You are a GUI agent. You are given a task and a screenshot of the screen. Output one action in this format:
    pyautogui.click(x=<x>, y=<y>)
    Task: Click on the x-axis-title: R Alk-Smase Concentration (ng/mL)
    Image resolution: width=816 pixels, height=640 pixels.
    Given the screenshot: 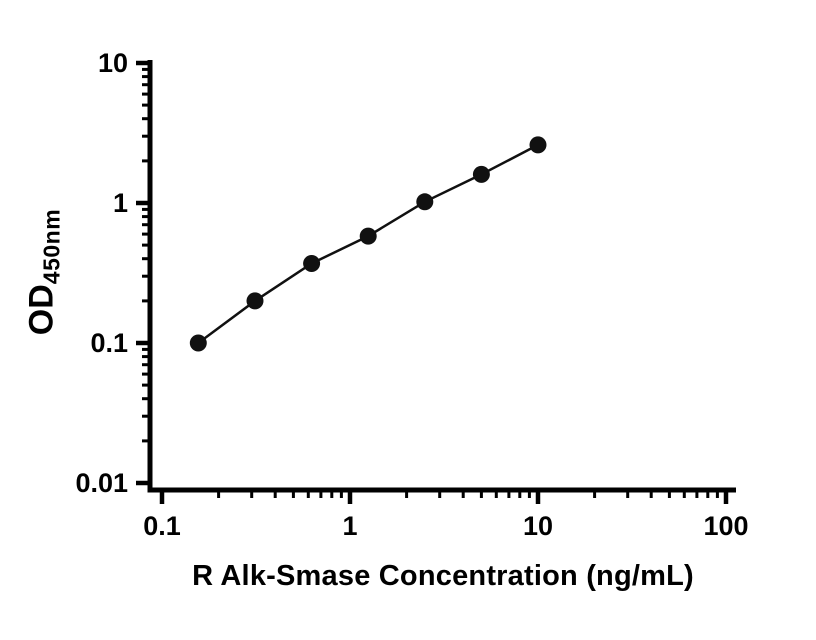 What is the action you would take?
    pyautogui.click(x=443, y=576)
    